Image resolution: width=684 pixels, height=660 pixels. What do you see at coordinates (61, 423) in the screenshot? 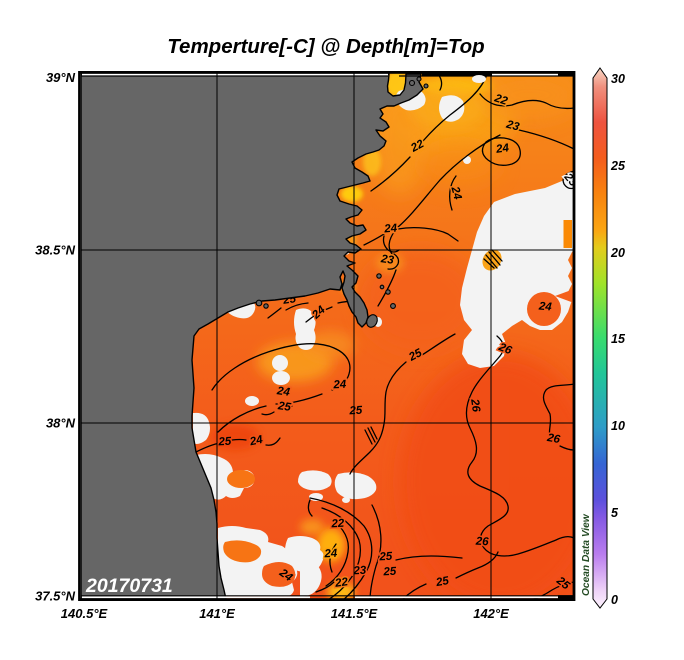
I see `svg-text: 38°N` at bounding box center [61, 423].